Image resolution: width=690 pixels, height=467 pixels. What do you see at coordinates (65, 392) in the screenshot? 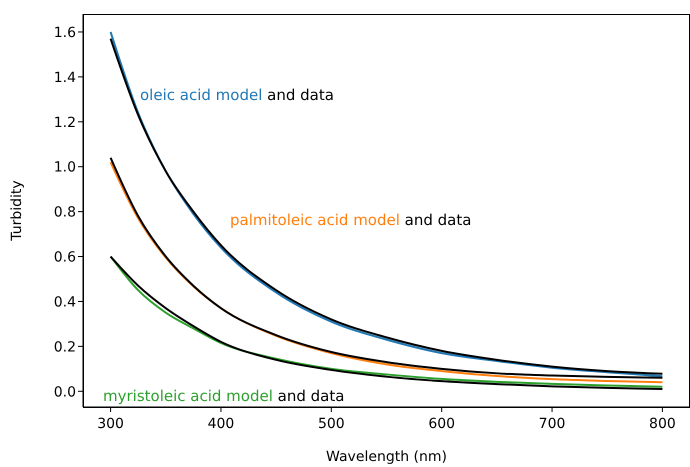
I see `y-tick-label: 0.0` at bounding box center [65, 392].